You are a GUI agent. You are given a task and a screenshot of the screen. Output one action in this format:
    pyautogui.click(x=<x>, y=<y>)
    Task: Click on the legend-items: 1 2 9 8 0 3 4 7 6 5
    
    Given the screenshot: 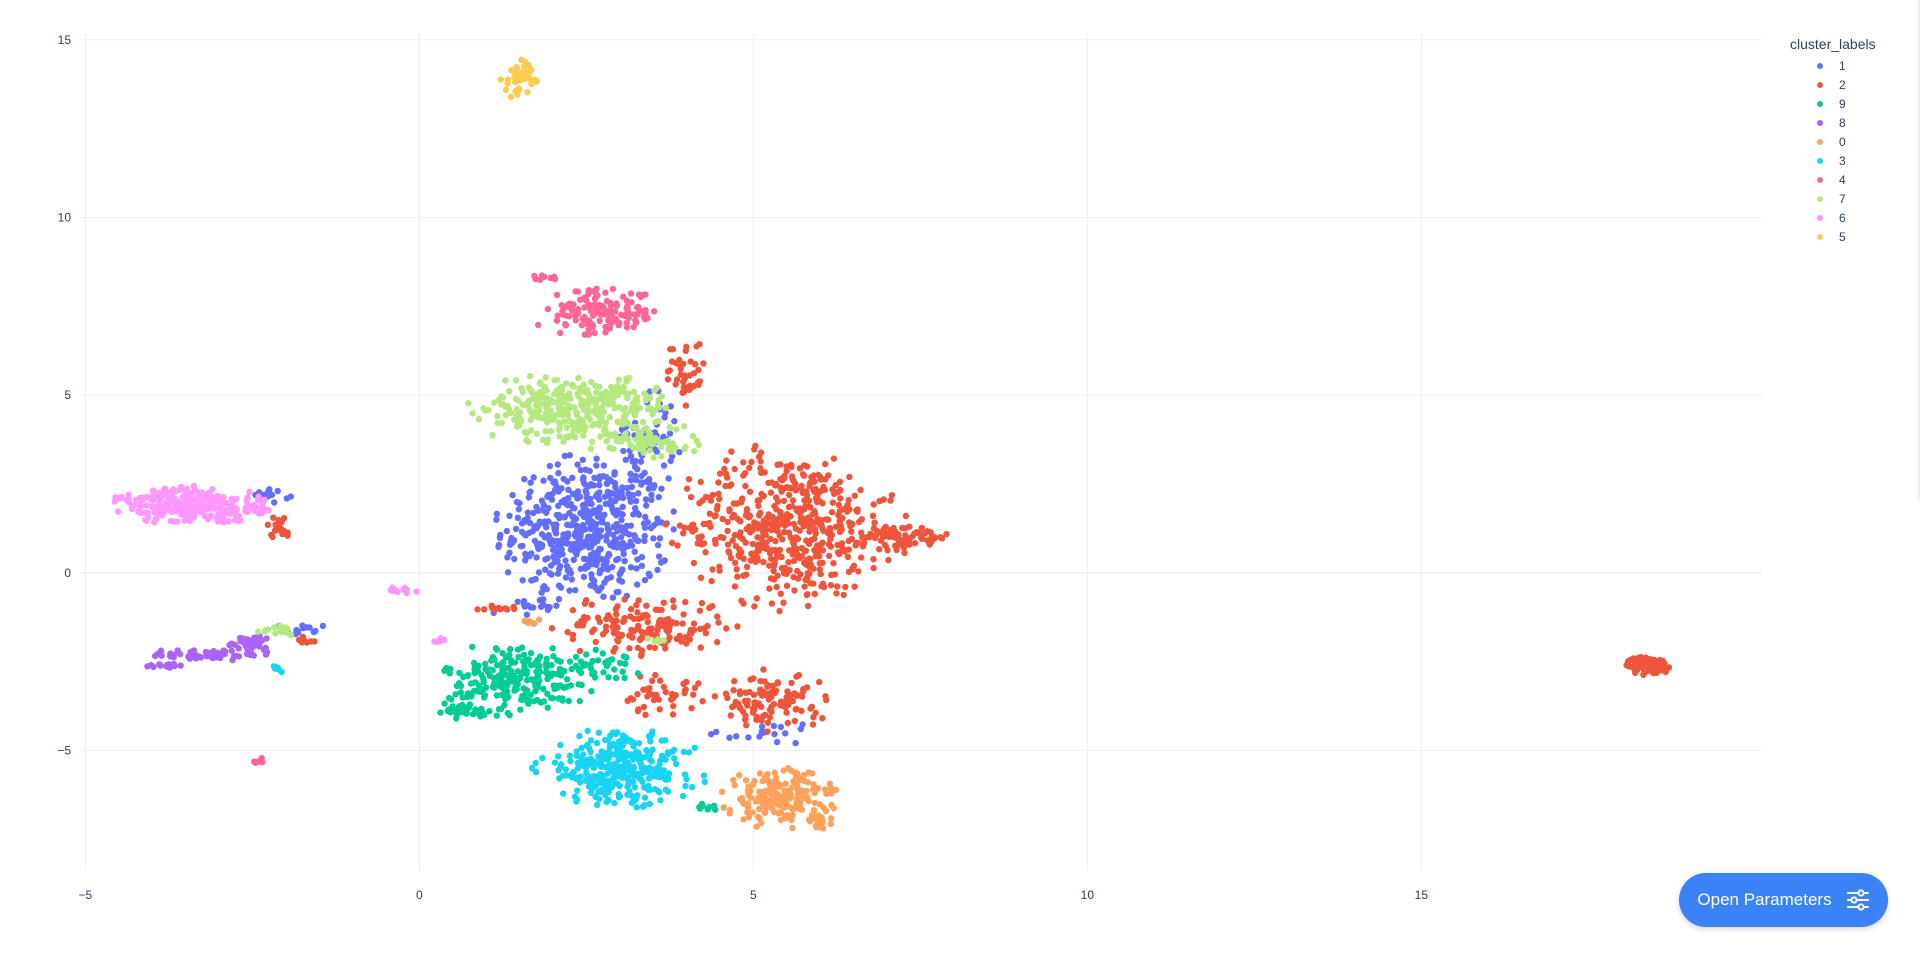 What is the action you would take?
    pyautogui.click(x=1850, y=151)
    